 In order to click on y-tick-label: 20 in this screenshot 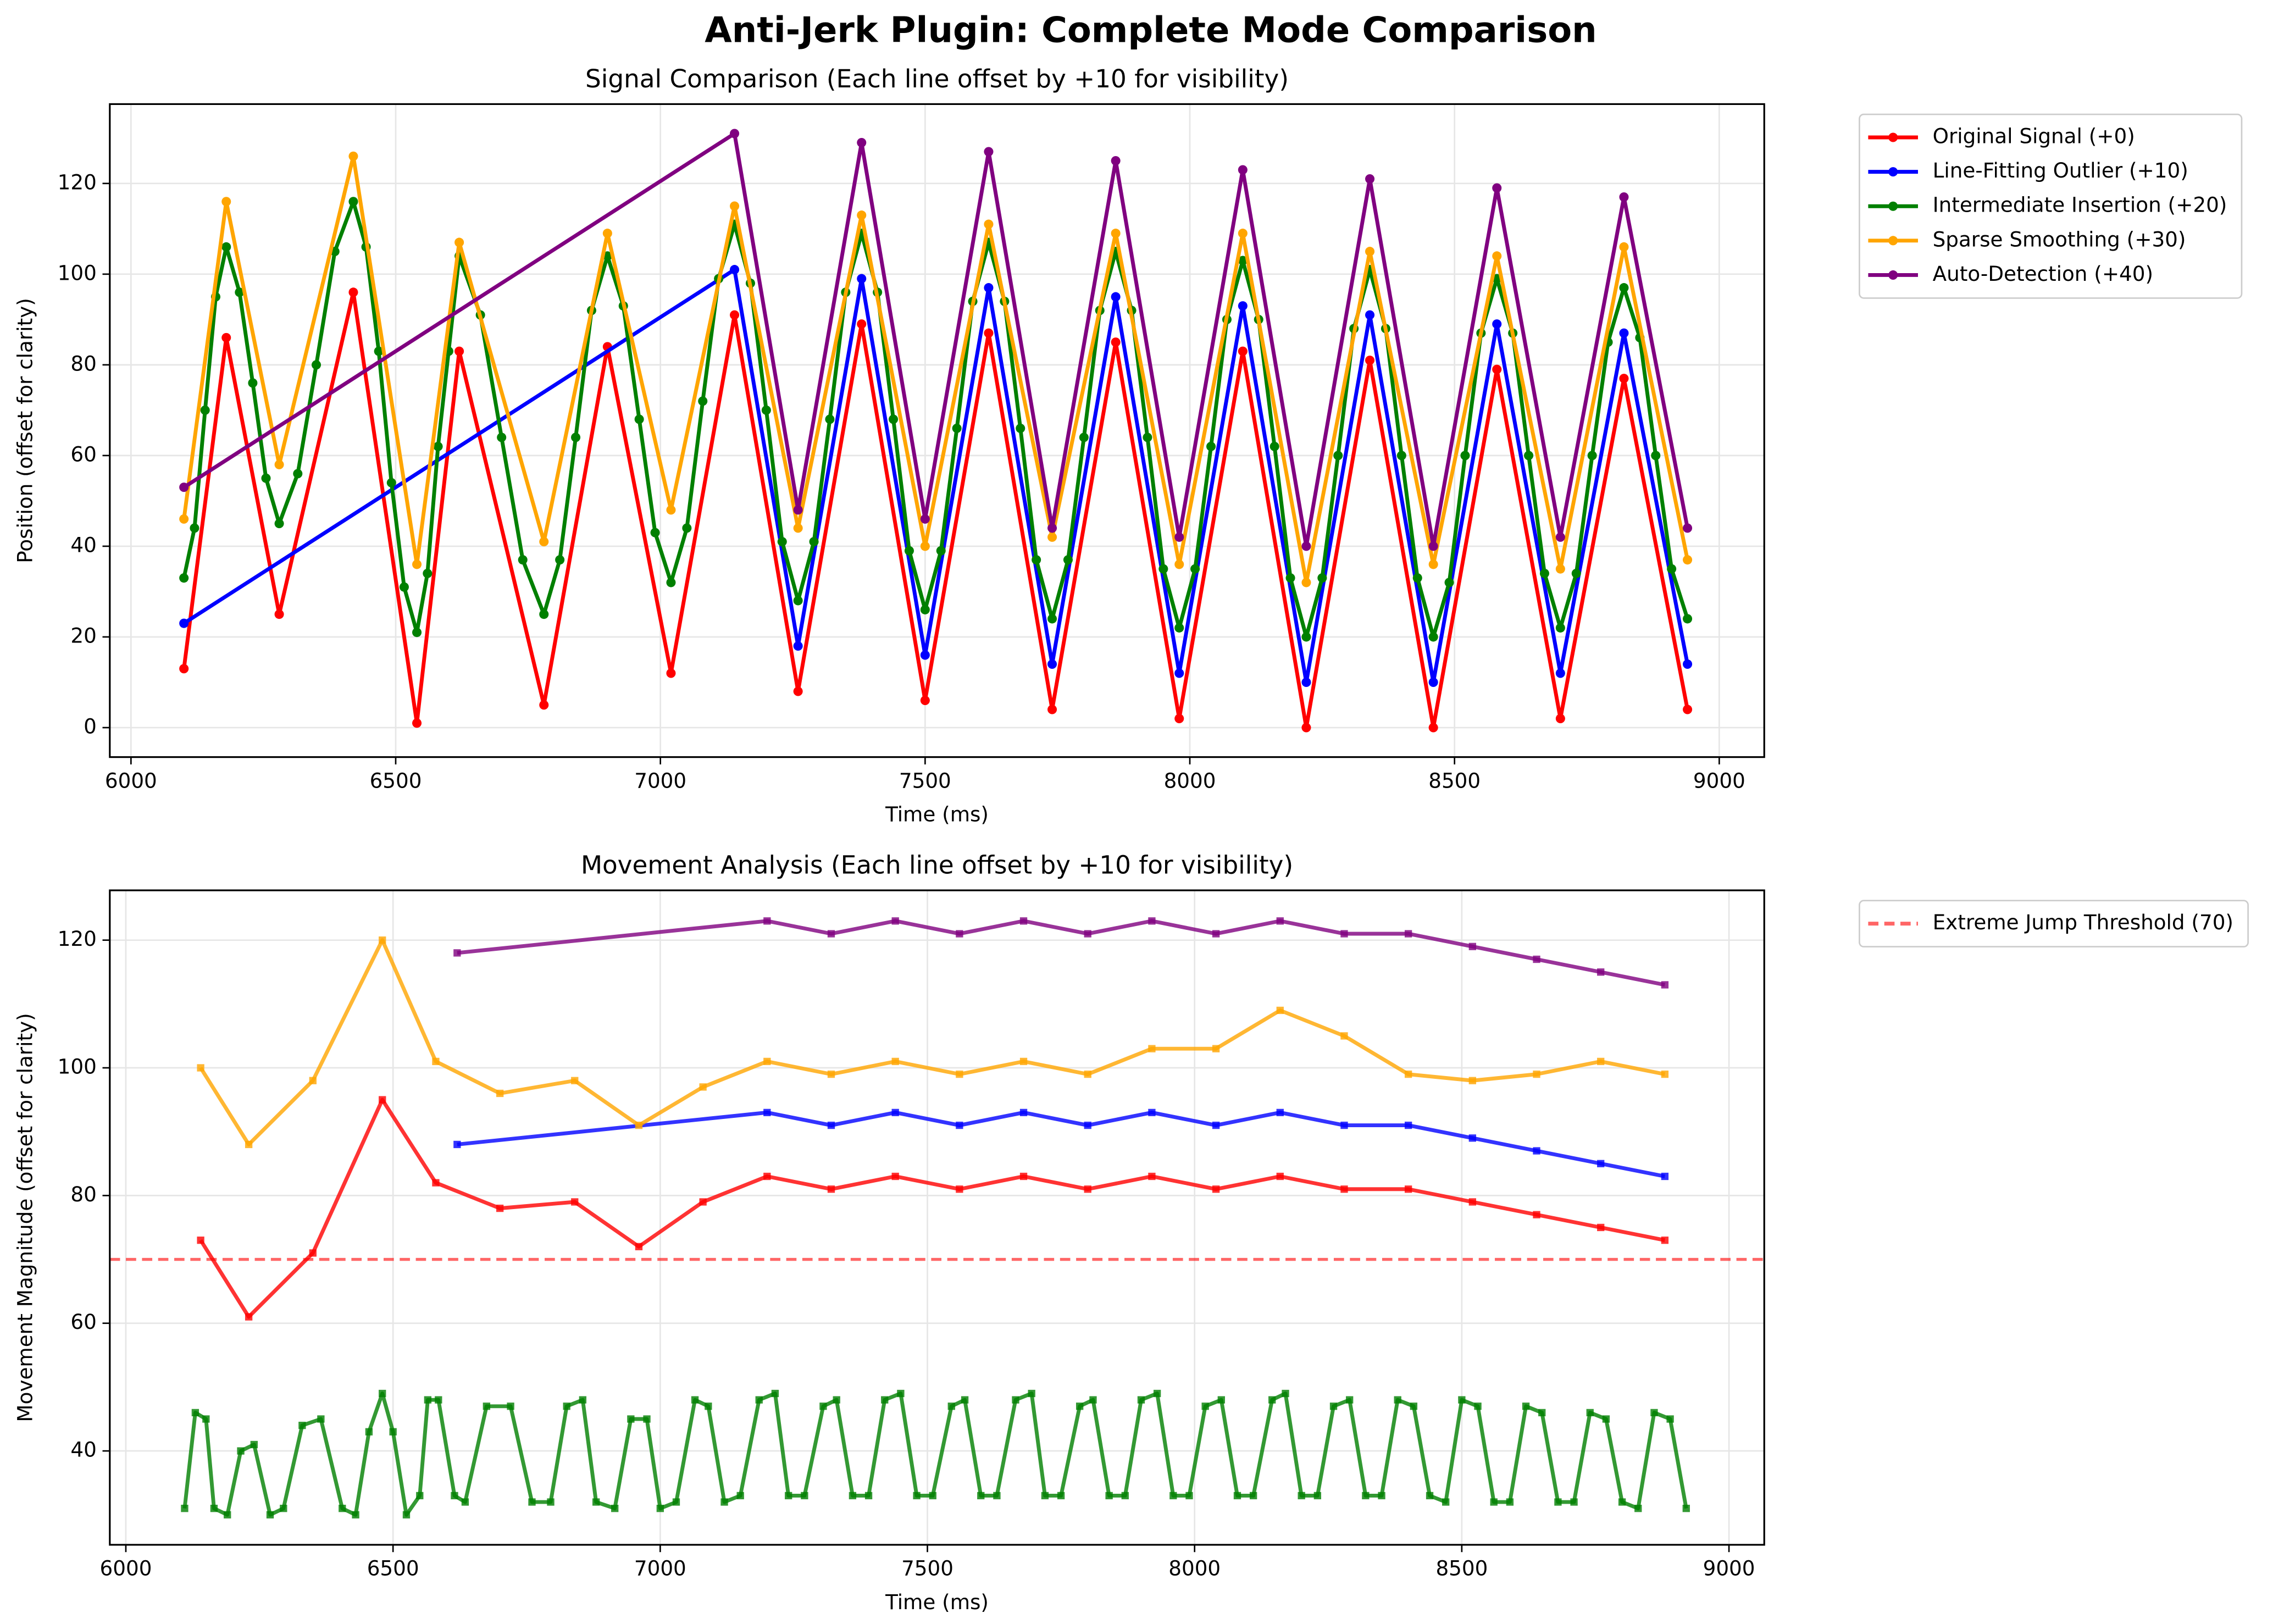, I will do `click(83, 635)`.